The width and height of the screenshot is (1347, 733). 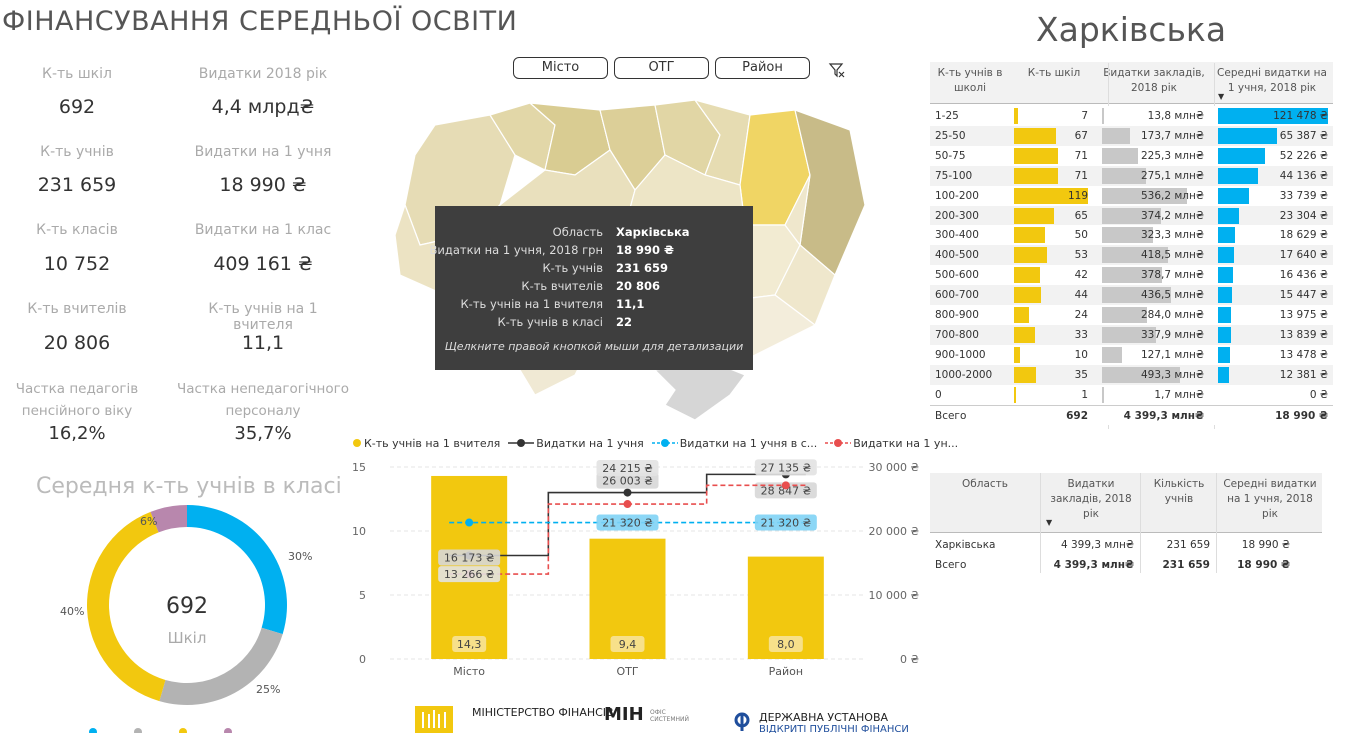 I want to click on table-header-cell: К-ть шкіл, so click(x=1054, y=73).